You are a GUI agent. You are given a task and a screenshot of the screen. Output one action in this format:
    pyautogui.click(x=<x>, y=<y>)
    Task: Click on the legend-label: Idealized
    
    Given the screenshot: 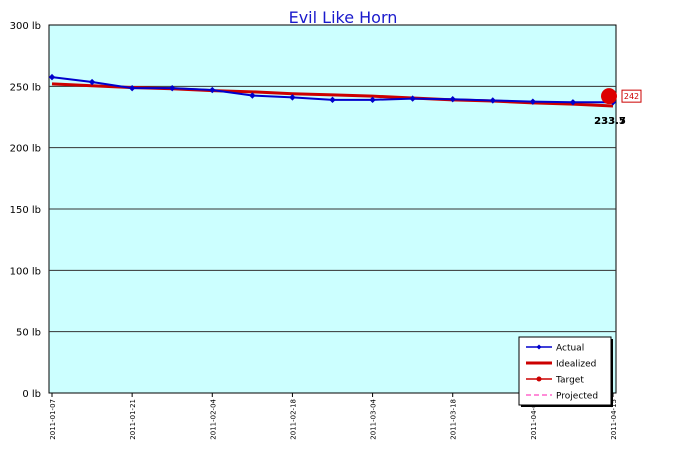 What is the action you would take?
    pyautogui.click(x=576, y=365)
    